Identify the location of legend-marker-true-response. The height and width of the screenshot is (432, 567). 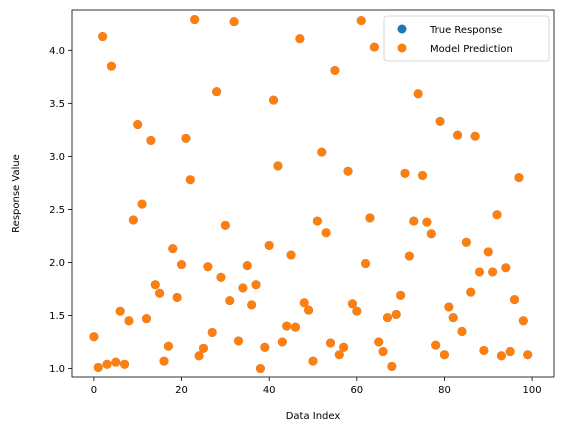
(402, 29).